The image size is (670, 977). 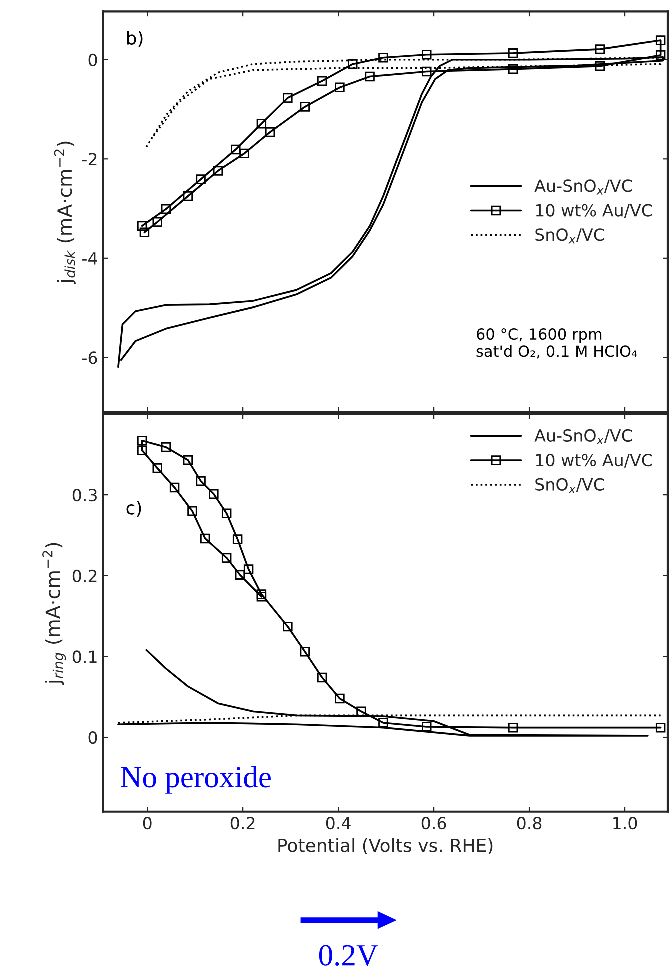 I want to click on x-tick-label: 0.4, so click(x=338, y=823).